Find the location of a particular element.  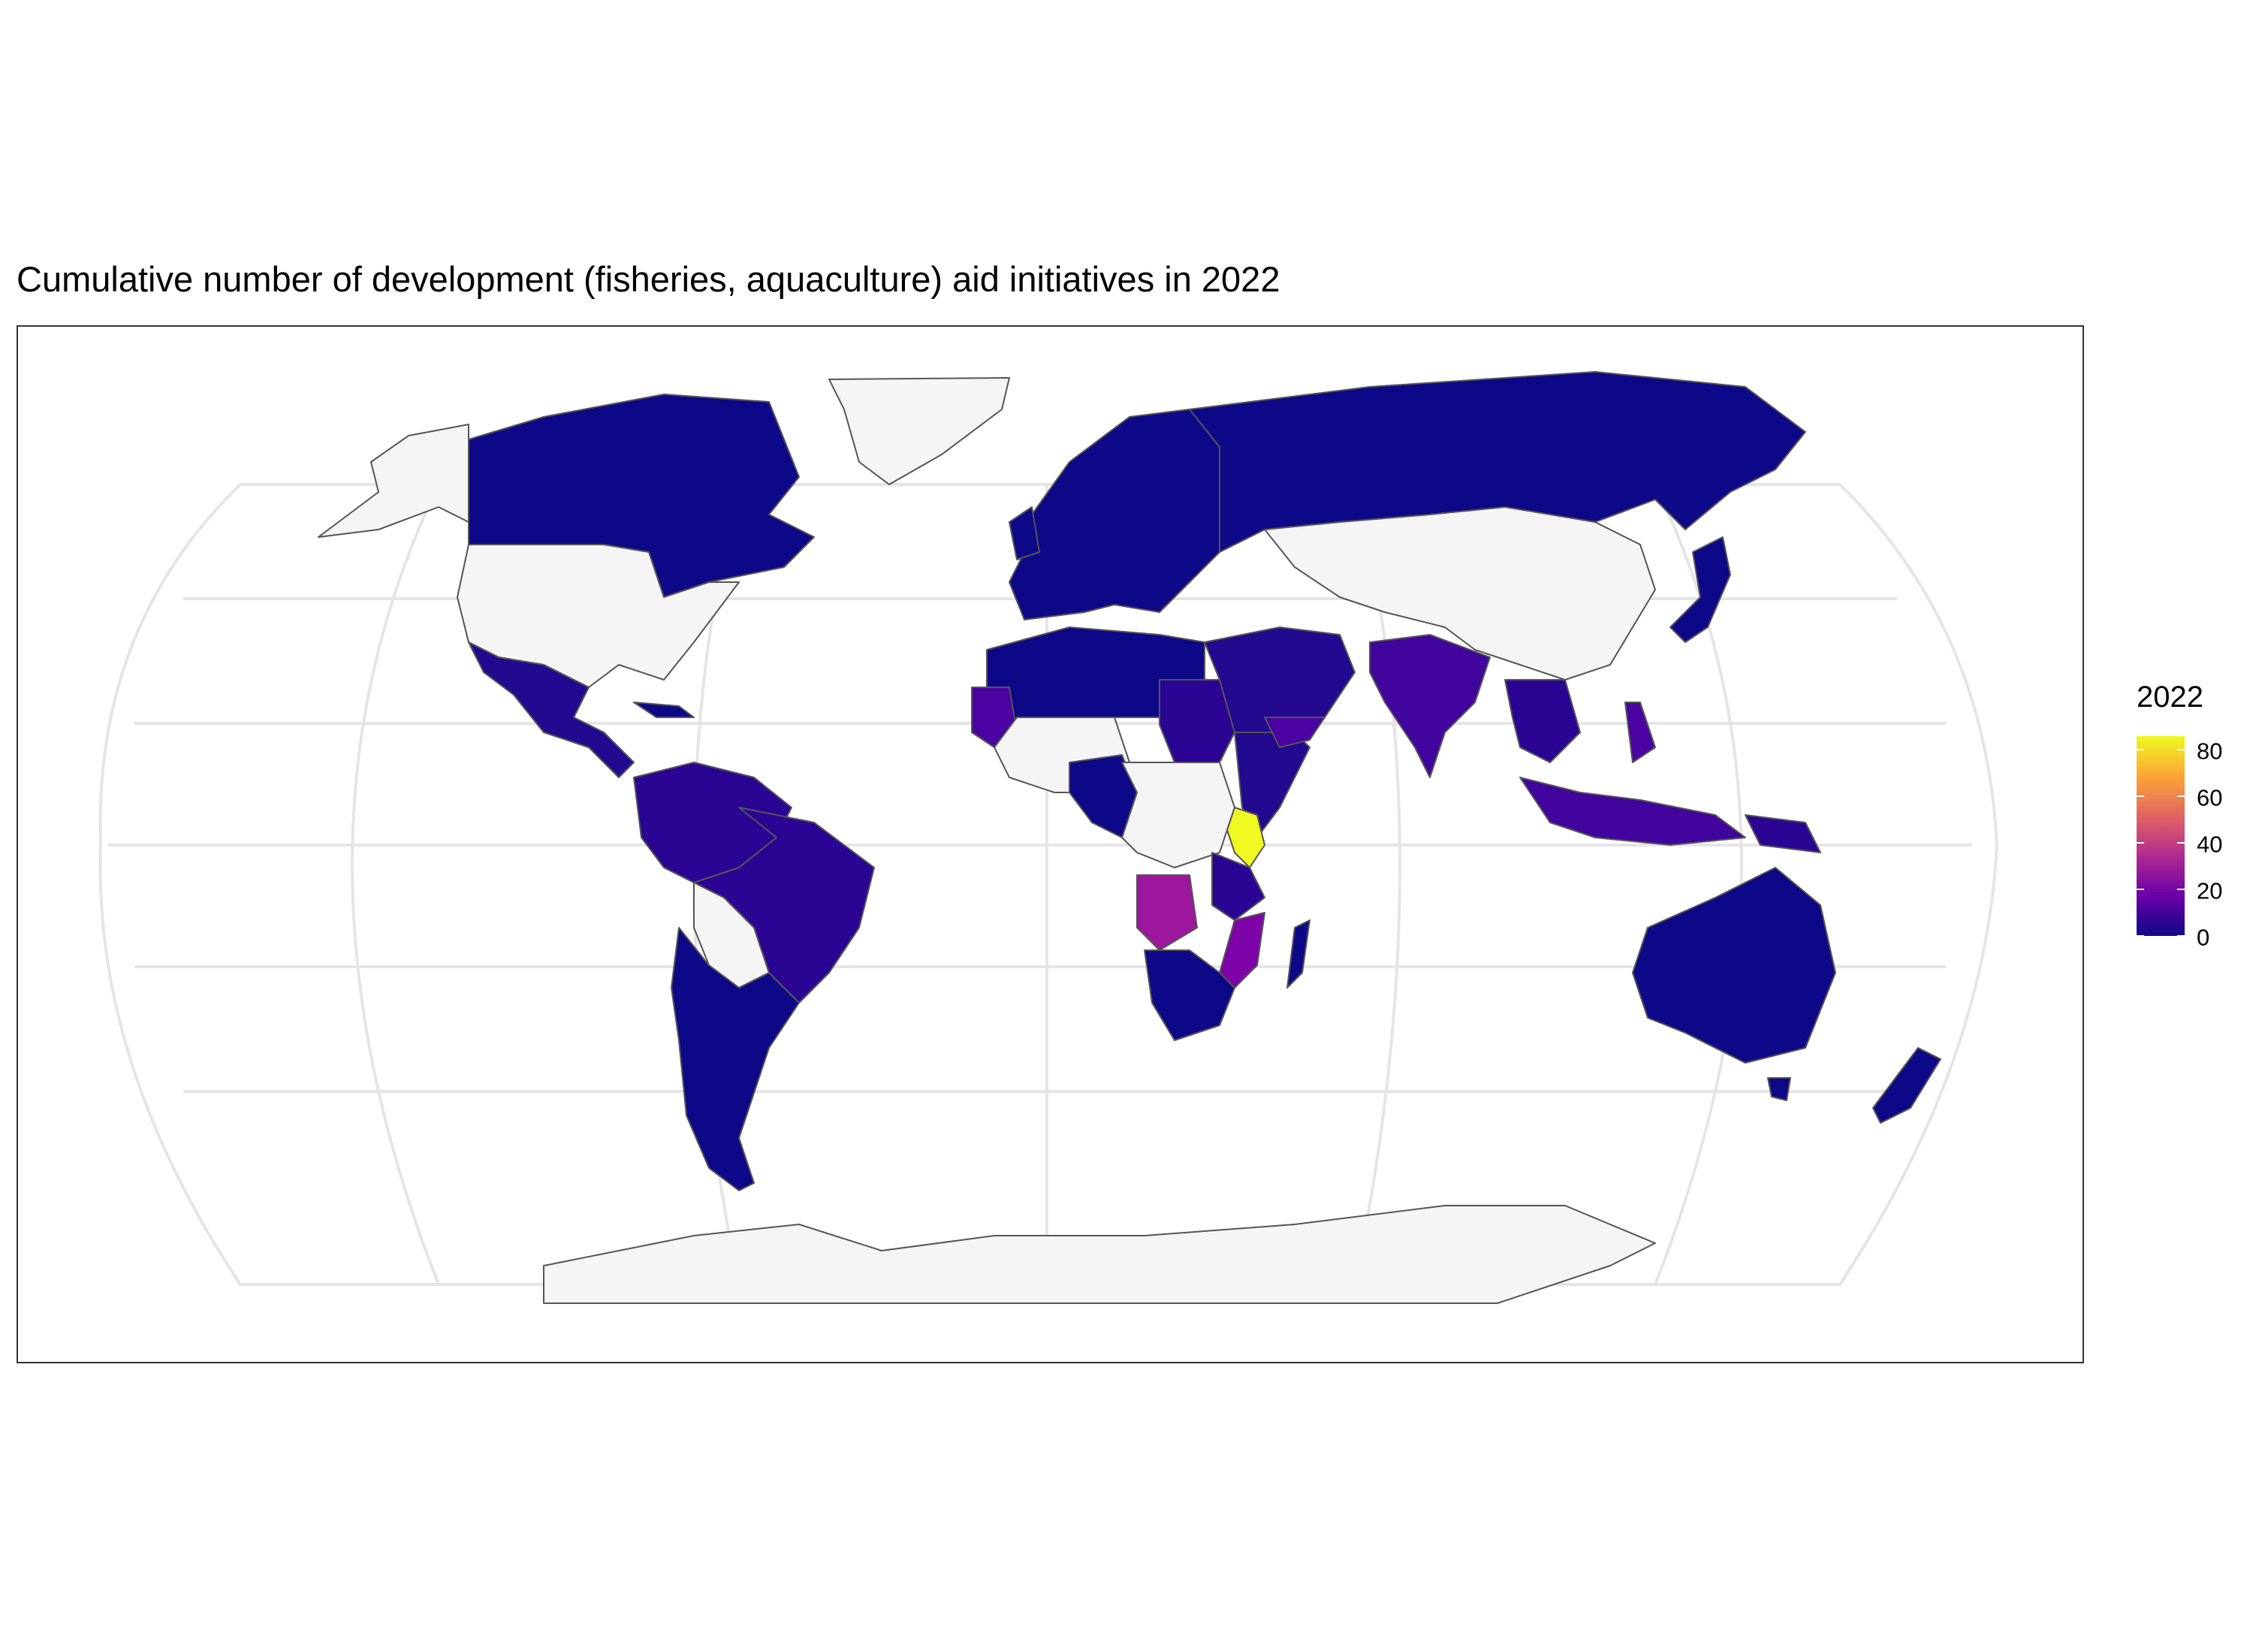

region-southern-africa is located at coordinates (1189, 995).